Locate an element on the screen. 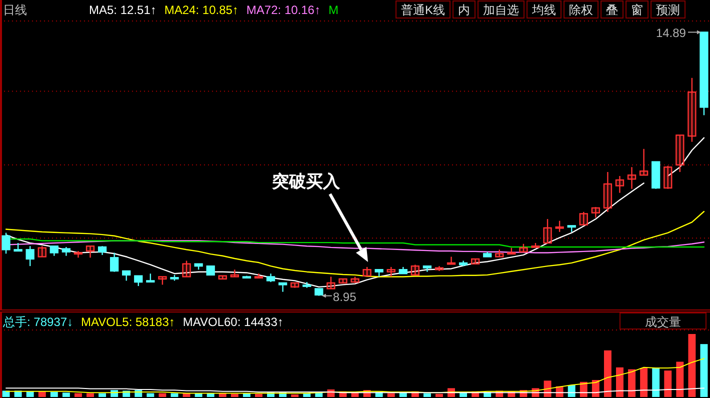 The height and width of the screenshot is (398, 710). annotation: 8.95 is located at coordinates (344, 297).